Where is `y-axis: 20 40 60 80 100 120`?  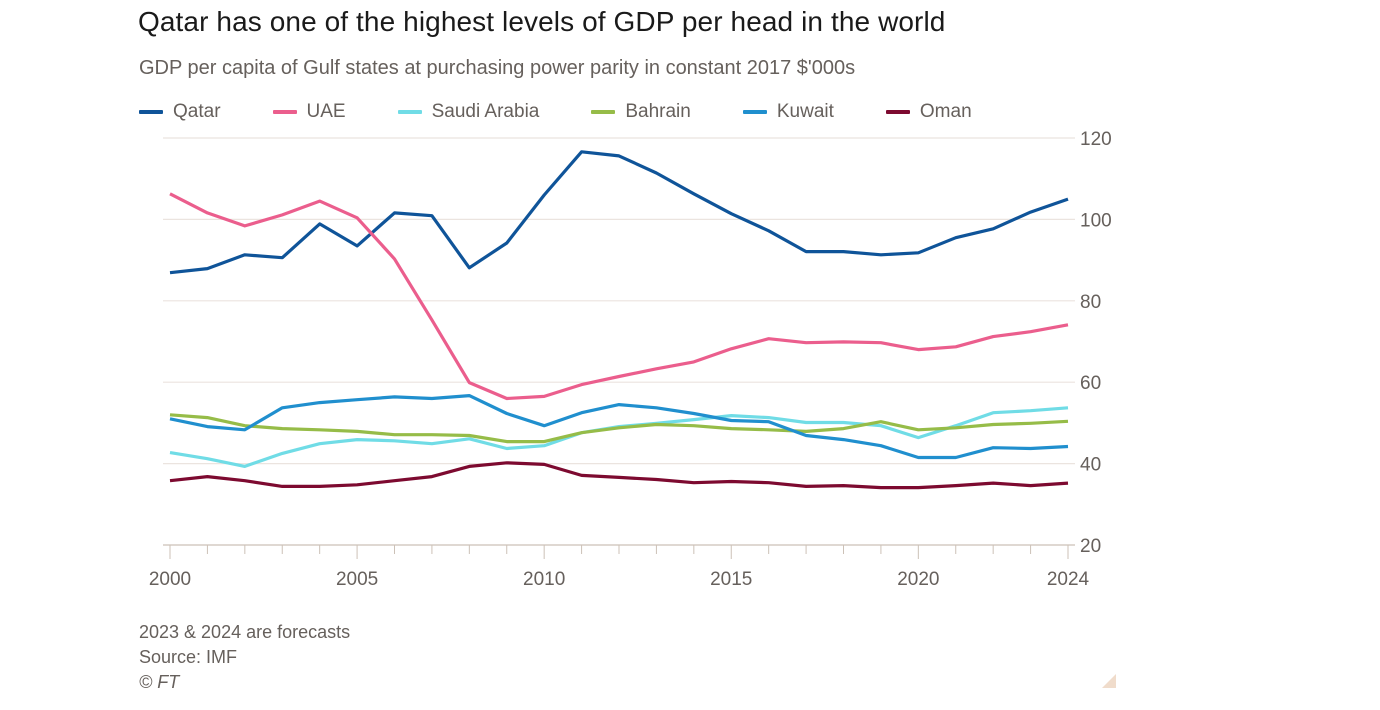 y-axis: 20 40 60 80 100 120 is located at coordinates (1096, 343).